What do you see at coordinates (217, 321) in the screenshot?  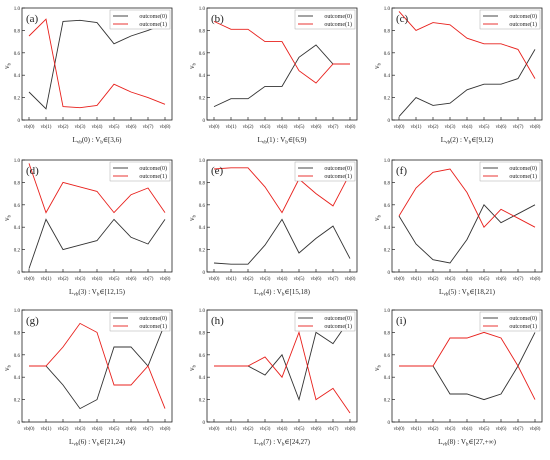 I see `panel-label: (h)` at bounding box center [217, 321].